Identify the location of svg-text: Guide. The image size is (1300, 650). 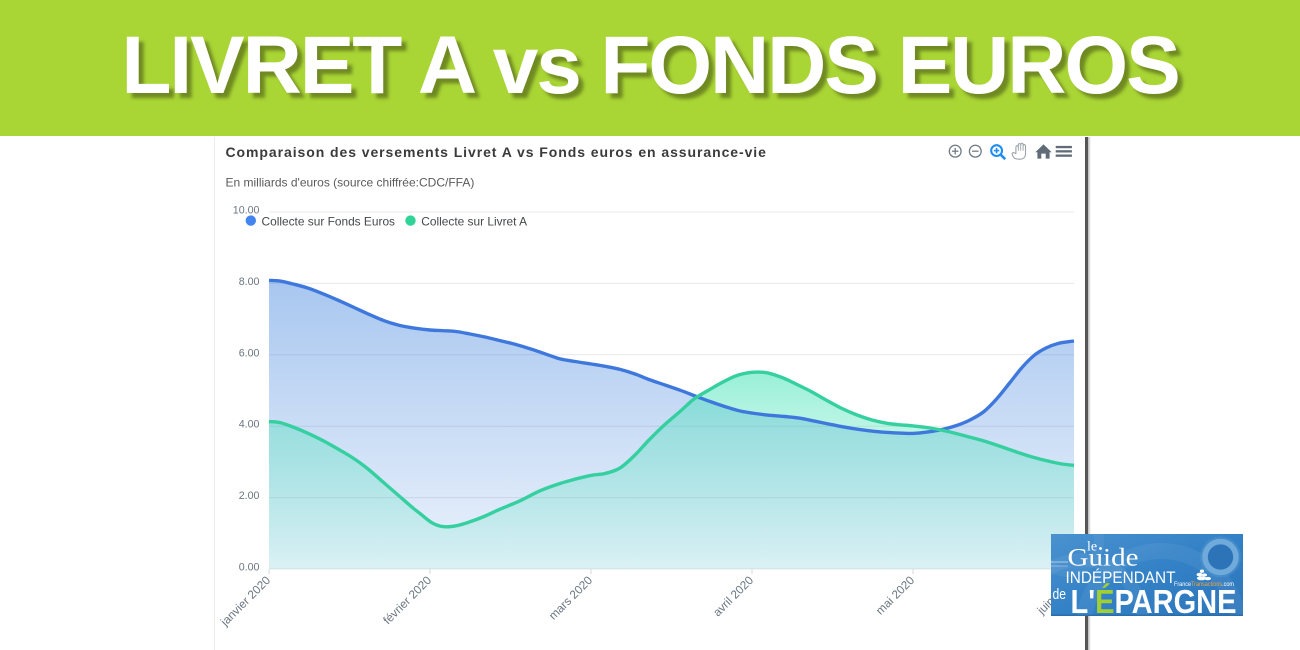
(1103, 558).